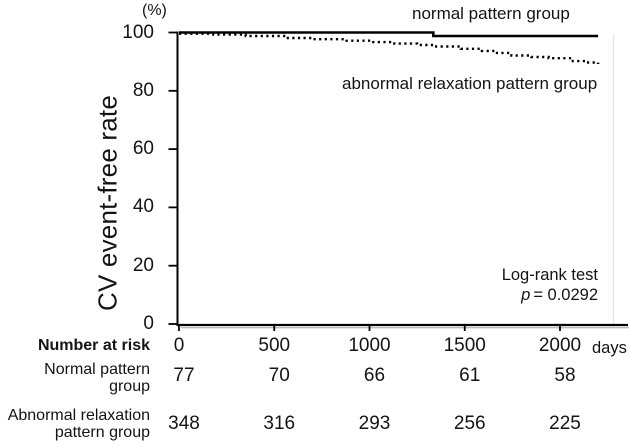  What do you see at coordinates (274, 345) in the screenshot?
I see `x-tick-label: 500` at bounding box center [274, 345].